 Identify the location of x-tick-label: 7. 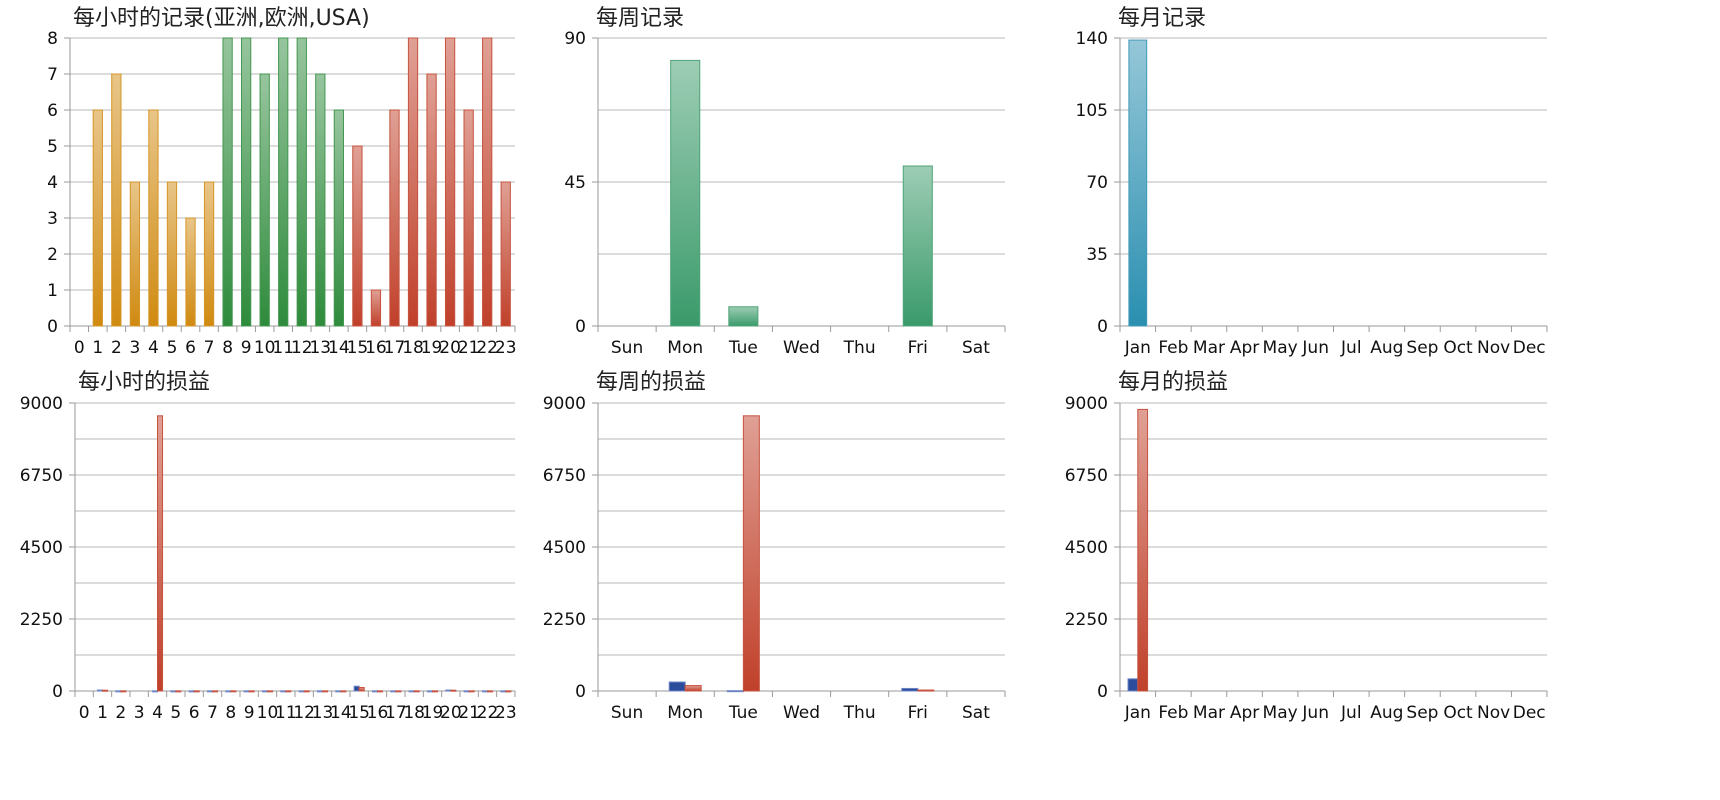
(212, 713).